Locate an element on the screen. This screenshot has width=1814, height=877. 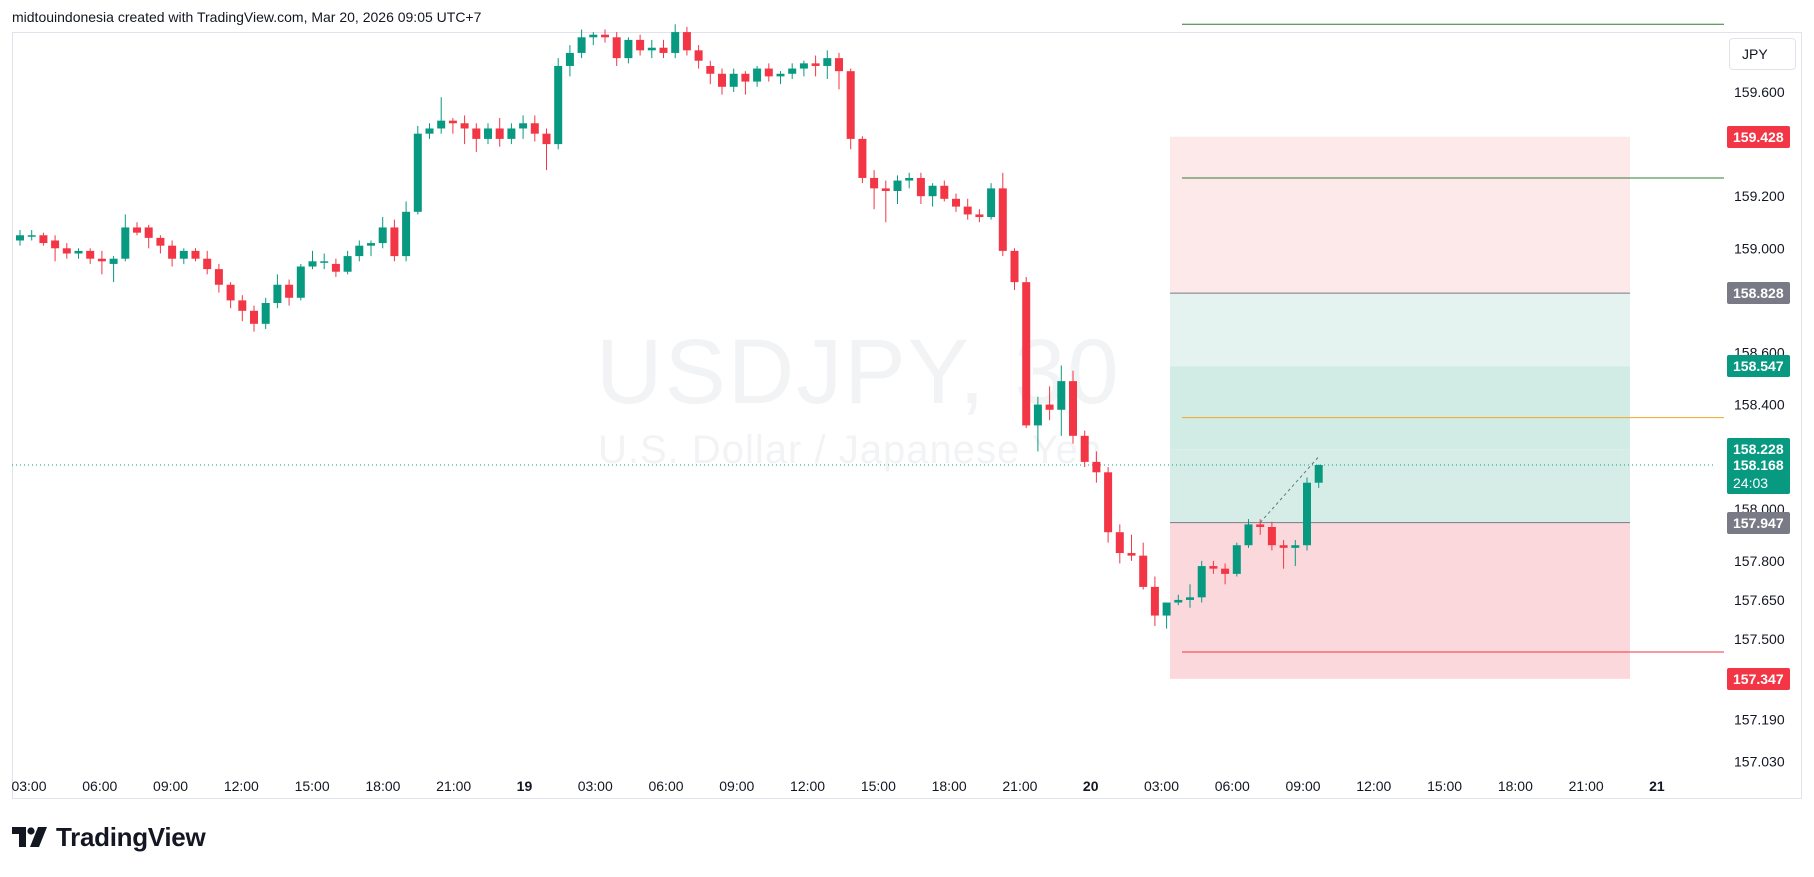
x-axis-tick-label: 21:00 is located at coordinates (1019, 786).